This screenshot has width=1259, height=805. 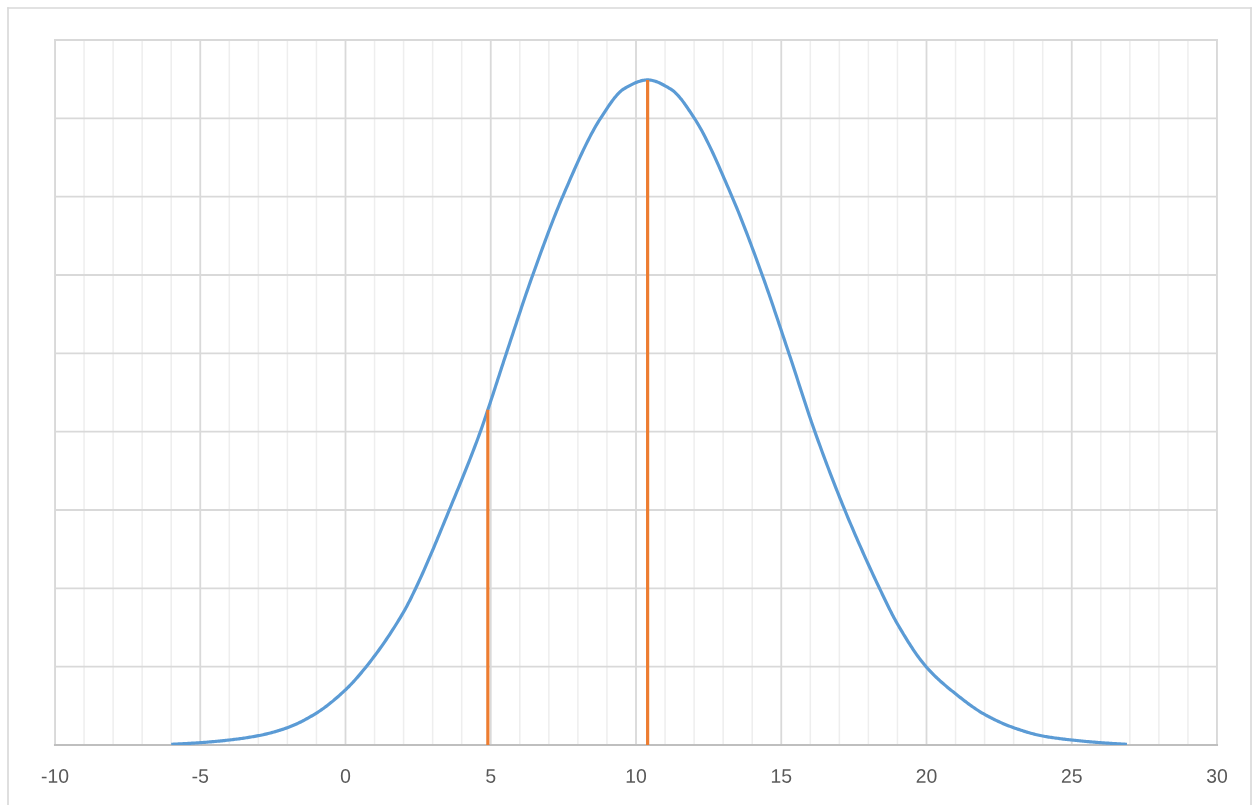 What do you see at coordinates (200, 776) in the screenshot?
I see `x-tick-label: -5` at bounding box center [200, 776].